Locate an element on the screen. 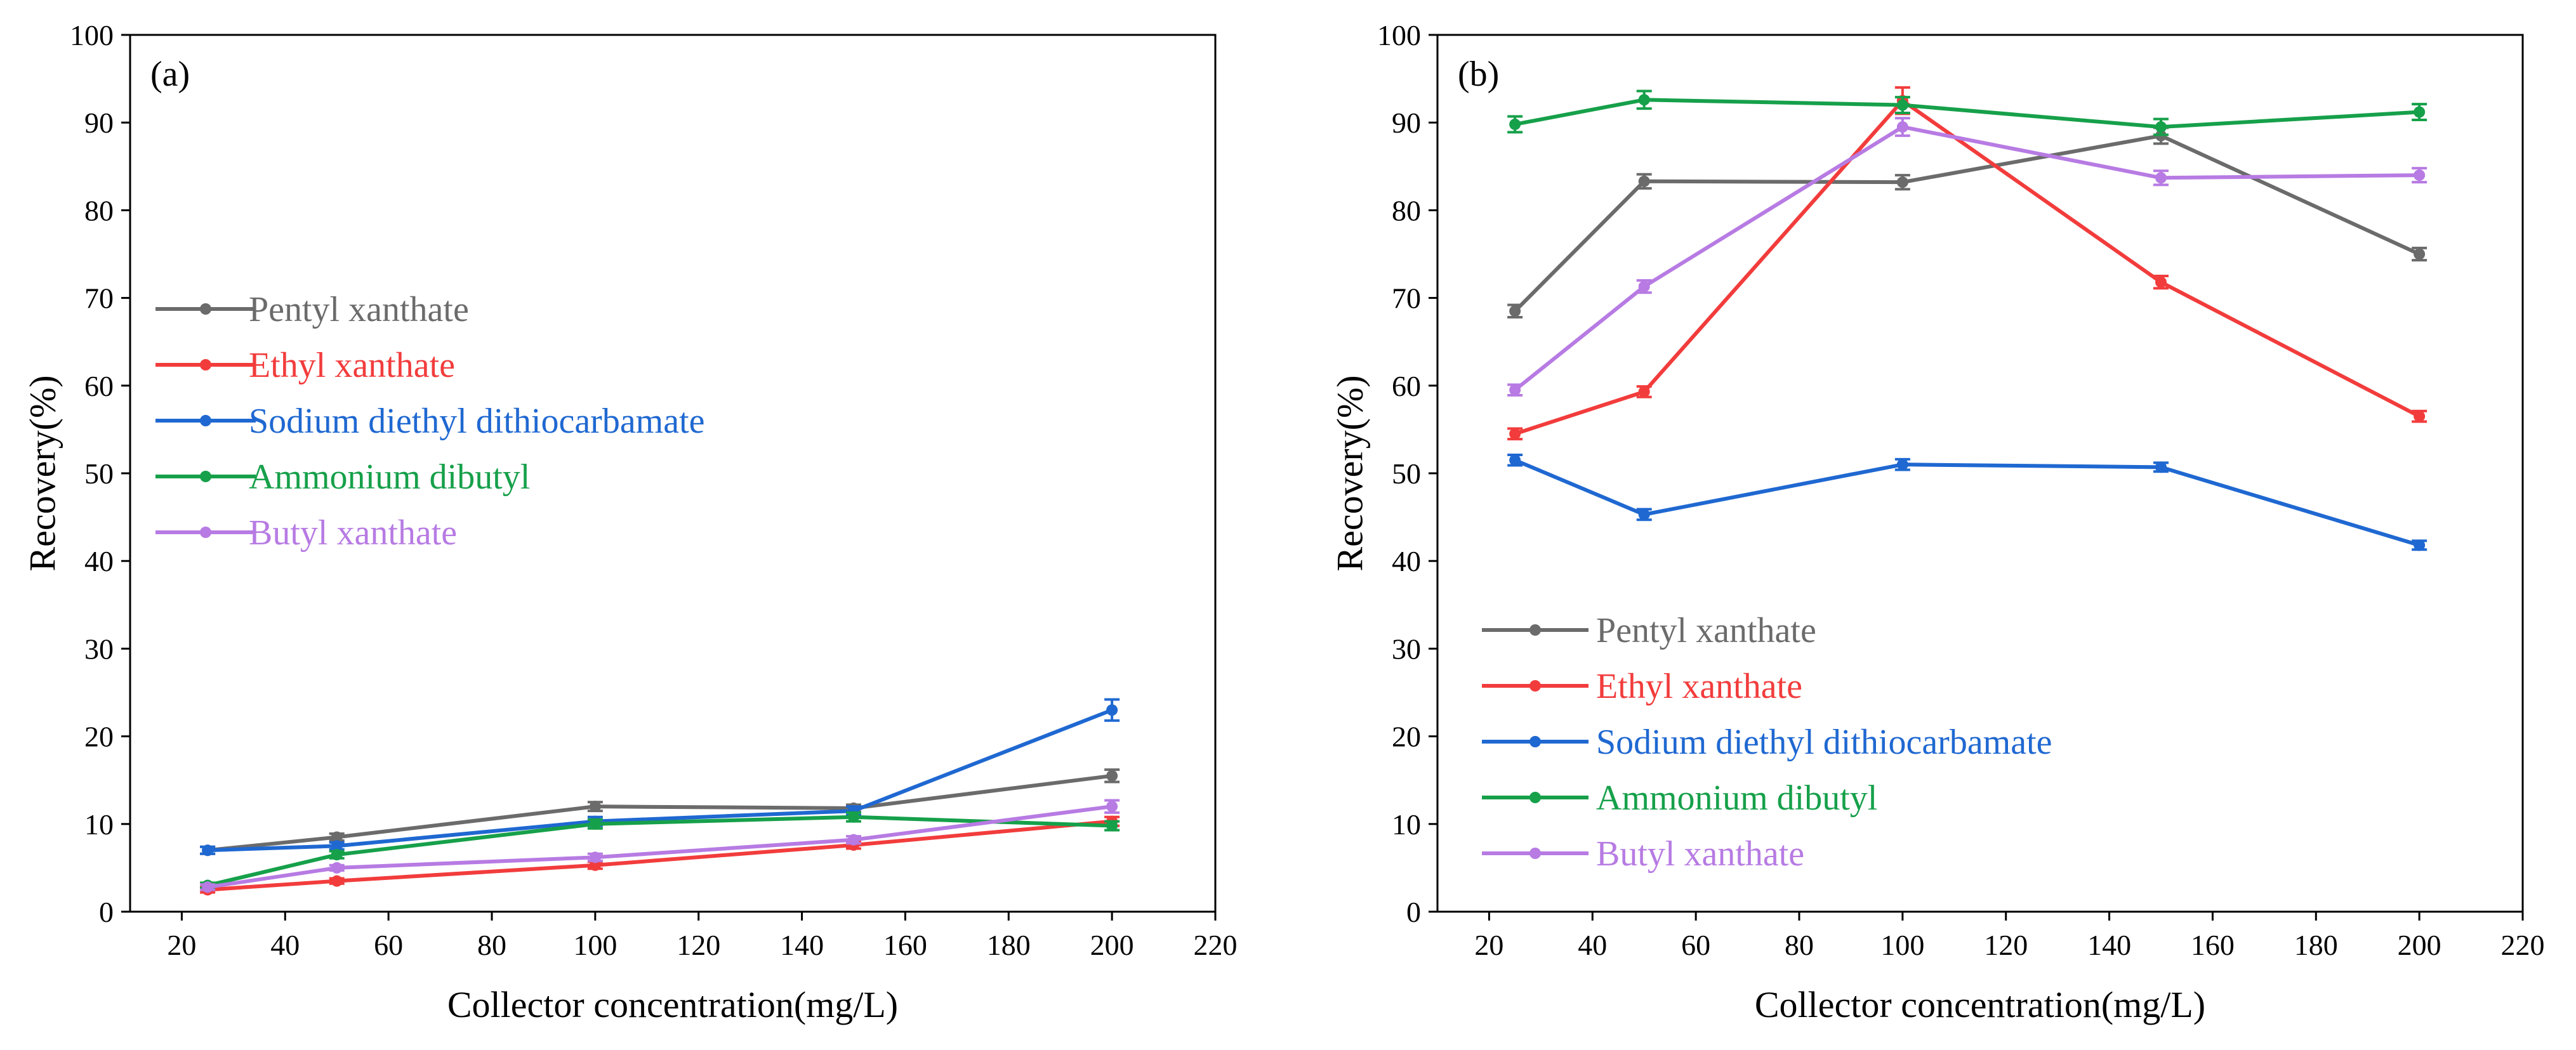 This screenshot has width=2576, height=1050. y-tick-label: 30 is located at coordinates (99, 649).